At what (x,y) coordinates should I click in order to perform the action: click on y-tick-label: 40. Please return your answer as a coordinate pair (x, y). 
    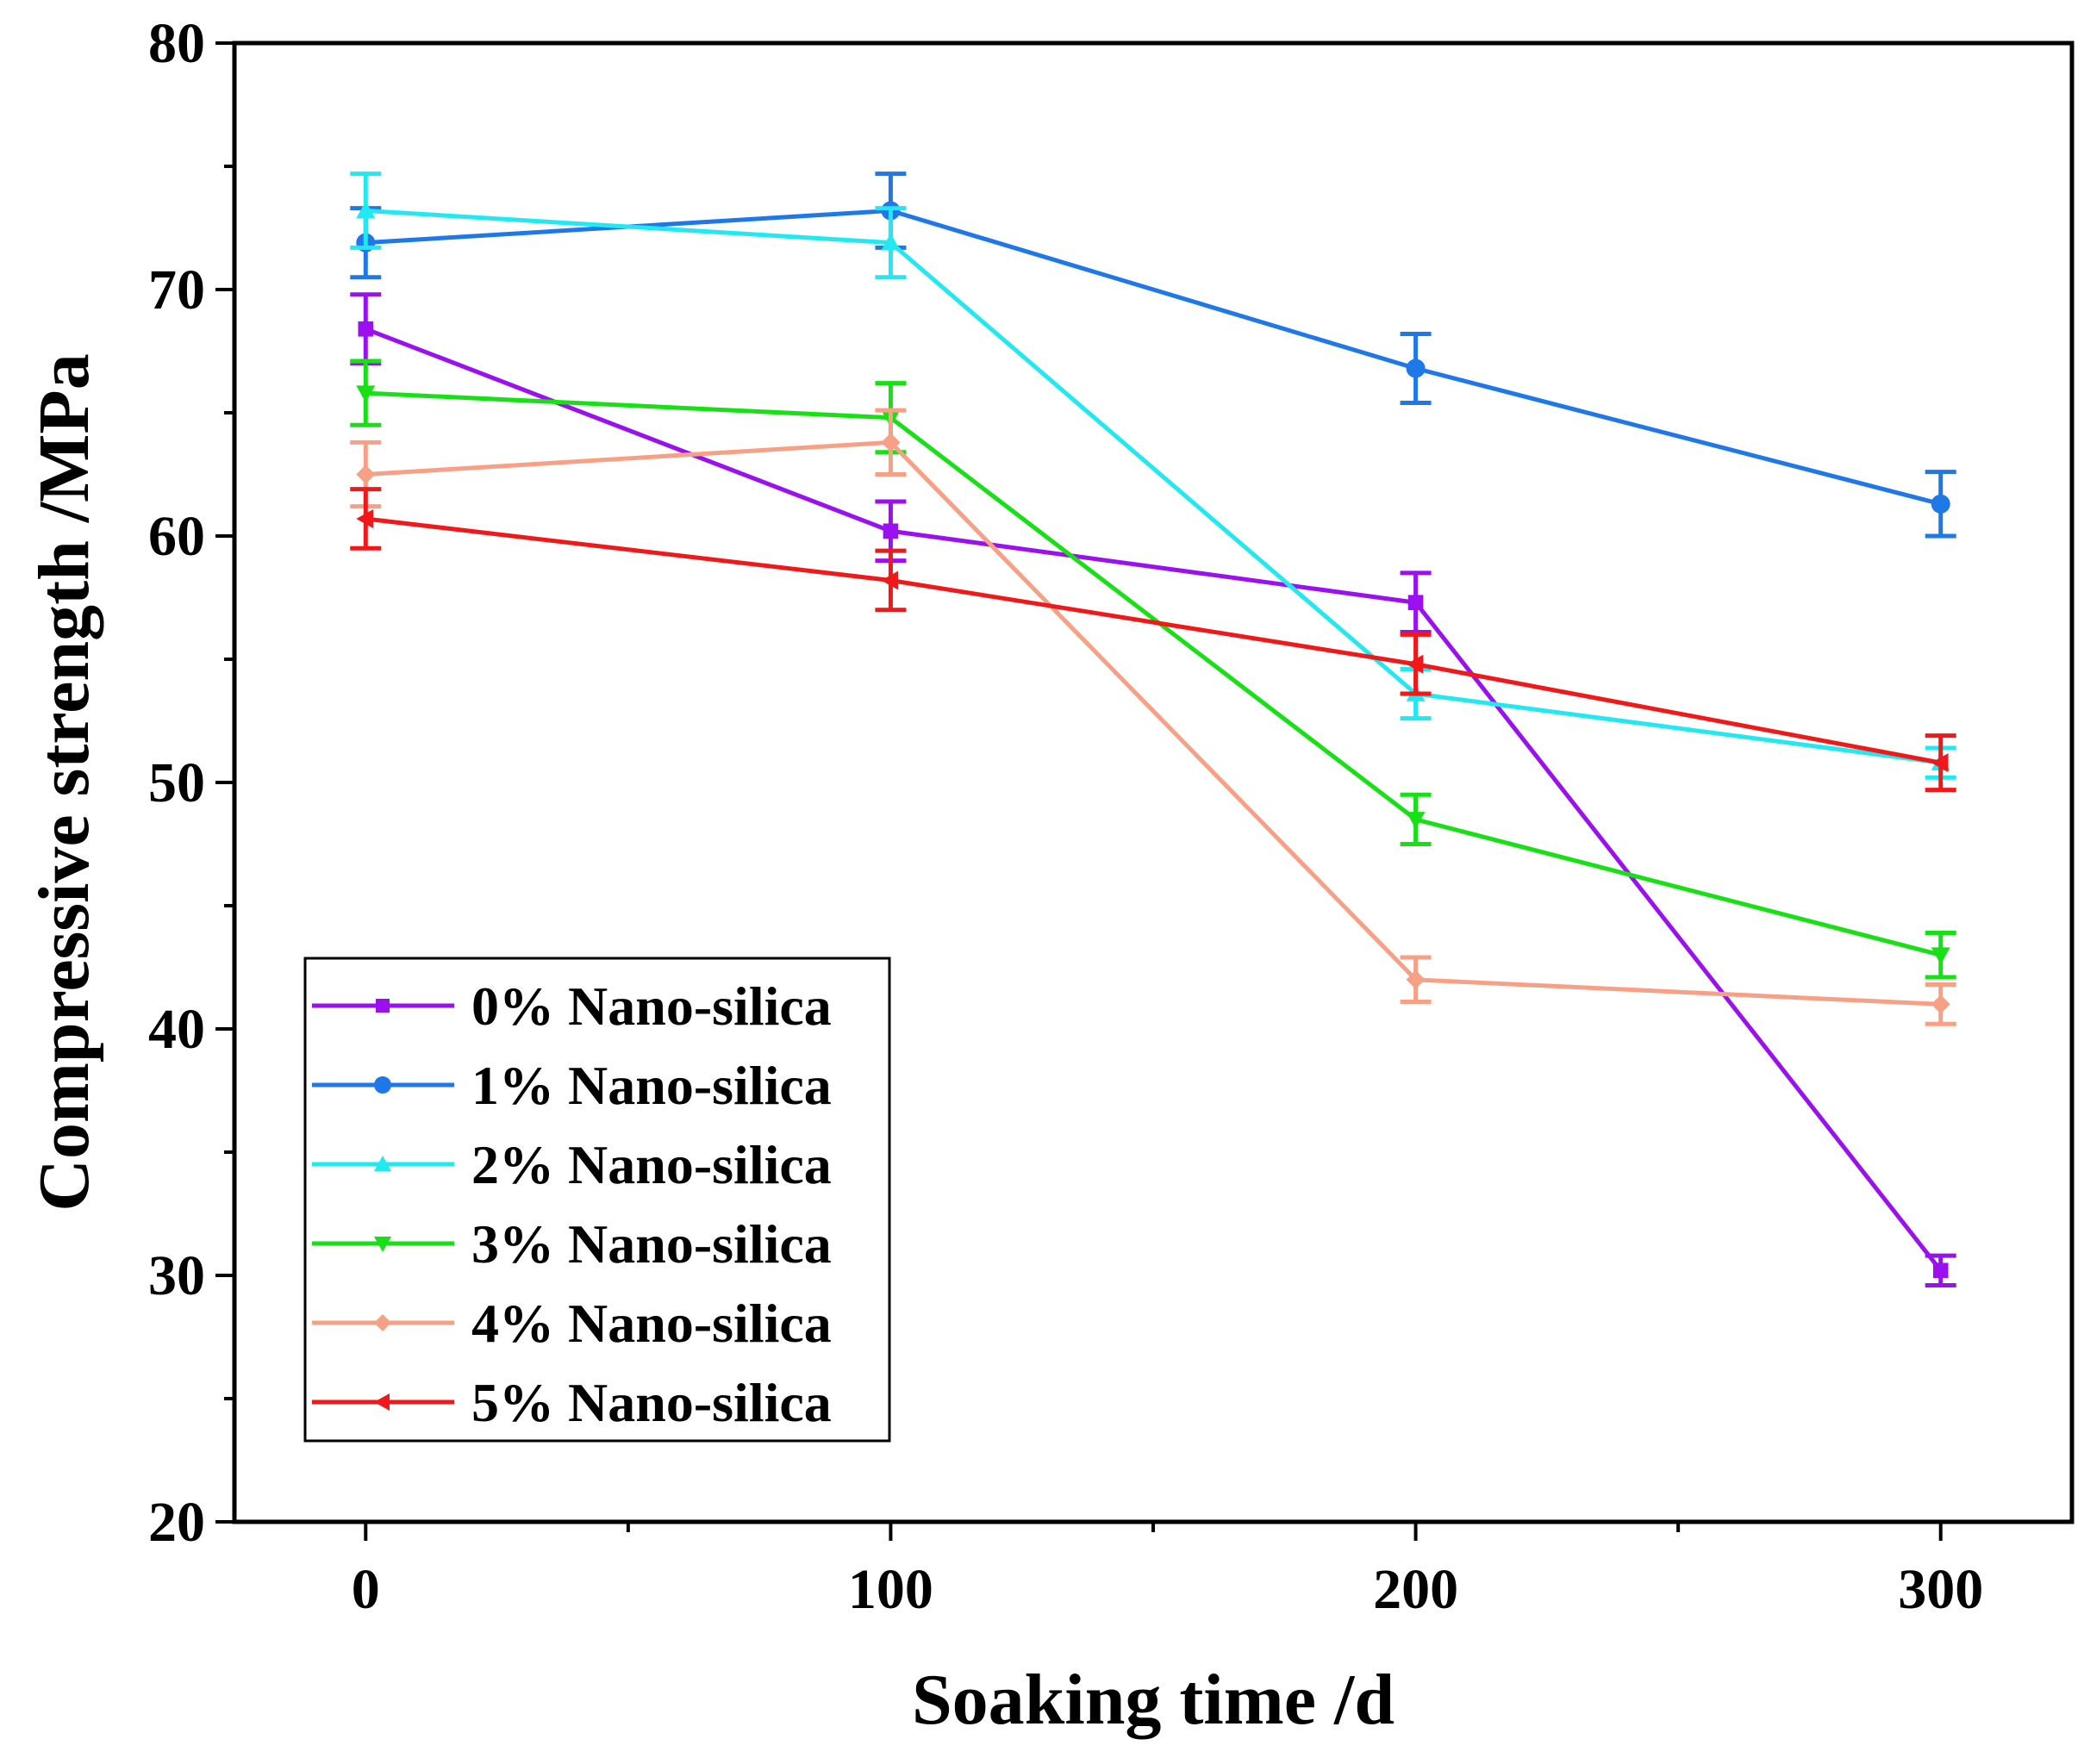
    Looking at the image, I should click on (176, 1029).